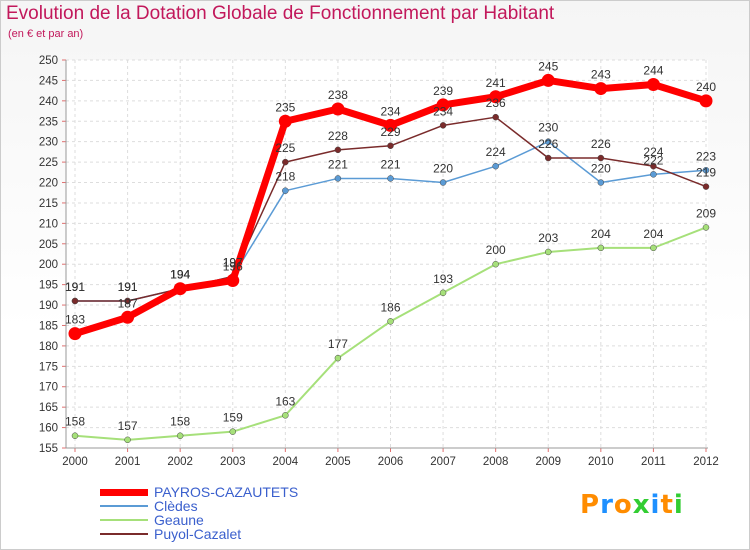 Image resolution: width=750 pixels, height=550 pixels. What do you see at coordinates (48, 326) in the screenshot?
I see `y-tick-label: 185` at bounding box center [48, 326].